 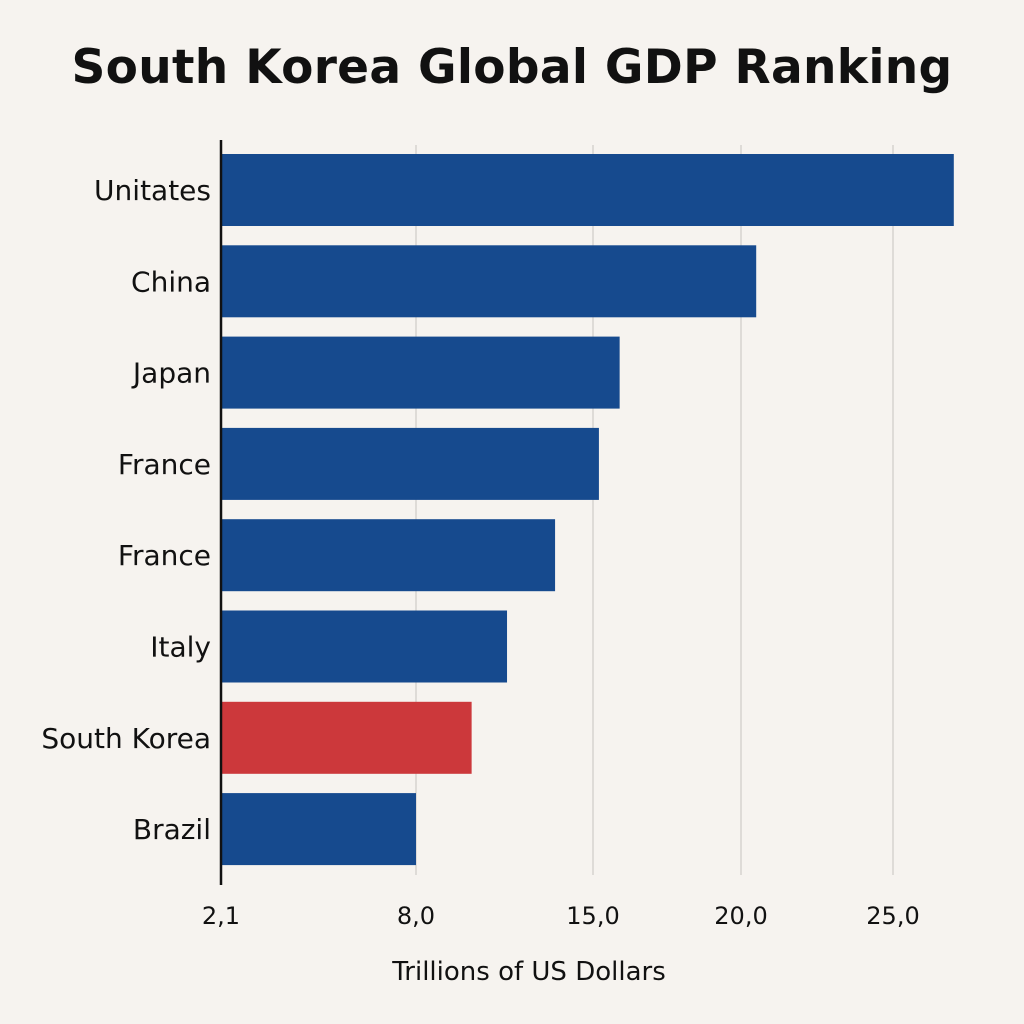 I want to click on chart-title: South Korea Global GDP Ranking, so click(x=512, y=67).